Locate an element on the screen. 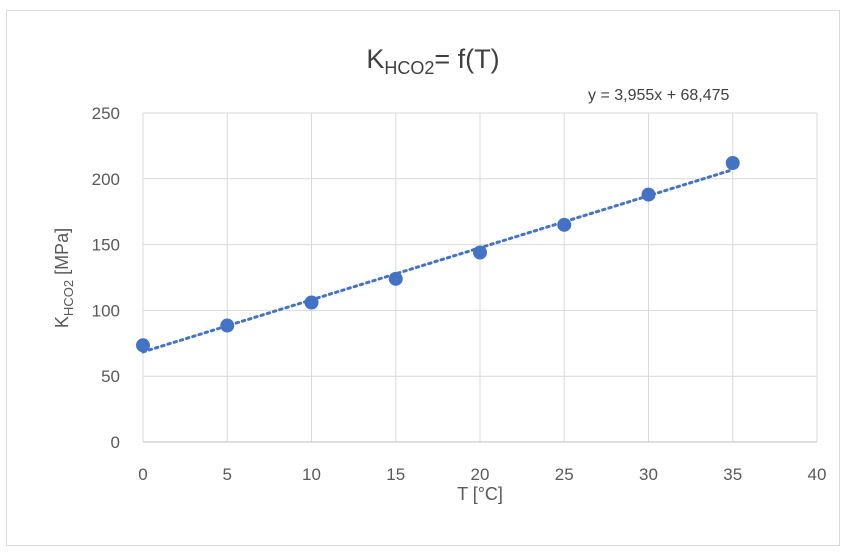 Image resolution: width=847 pixels, height=552 pixels. trendline-equation: y = 3,955x + 68,475 is located at coordinates (659, 95).